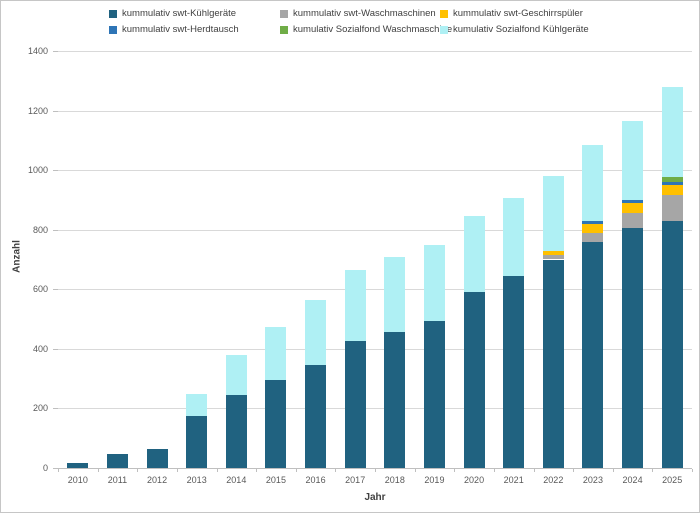  What do you see at coordinates (37, 110) in the screenshot?
I see `y-tick-label: 1200` at bounding box center [37, 110].